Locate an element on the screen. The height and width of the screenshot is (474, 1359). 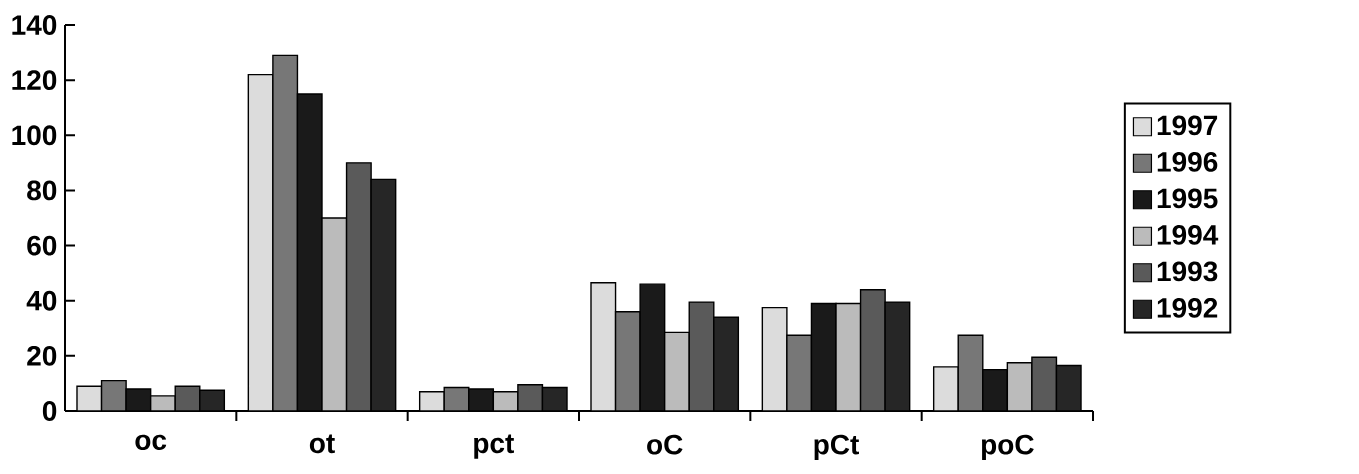
legend-label: 1992 is located at coordinates (1187, 307).